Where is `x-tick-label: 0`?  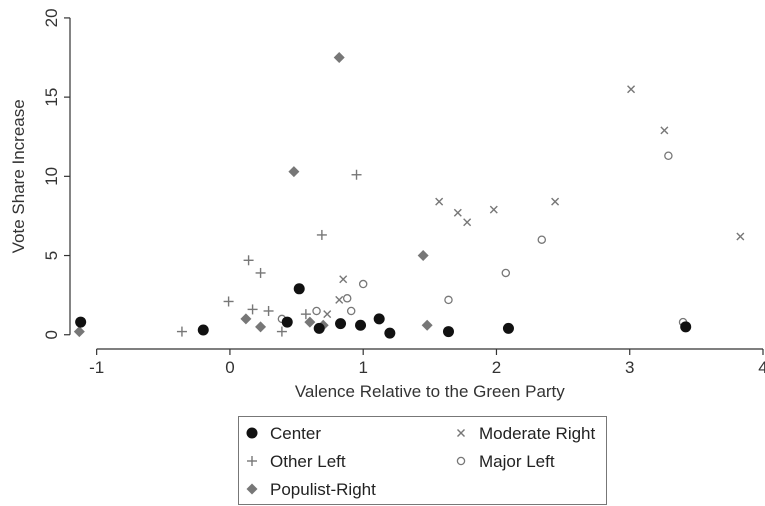 x-tick-label: 0 is located at coordinates (229, 367).